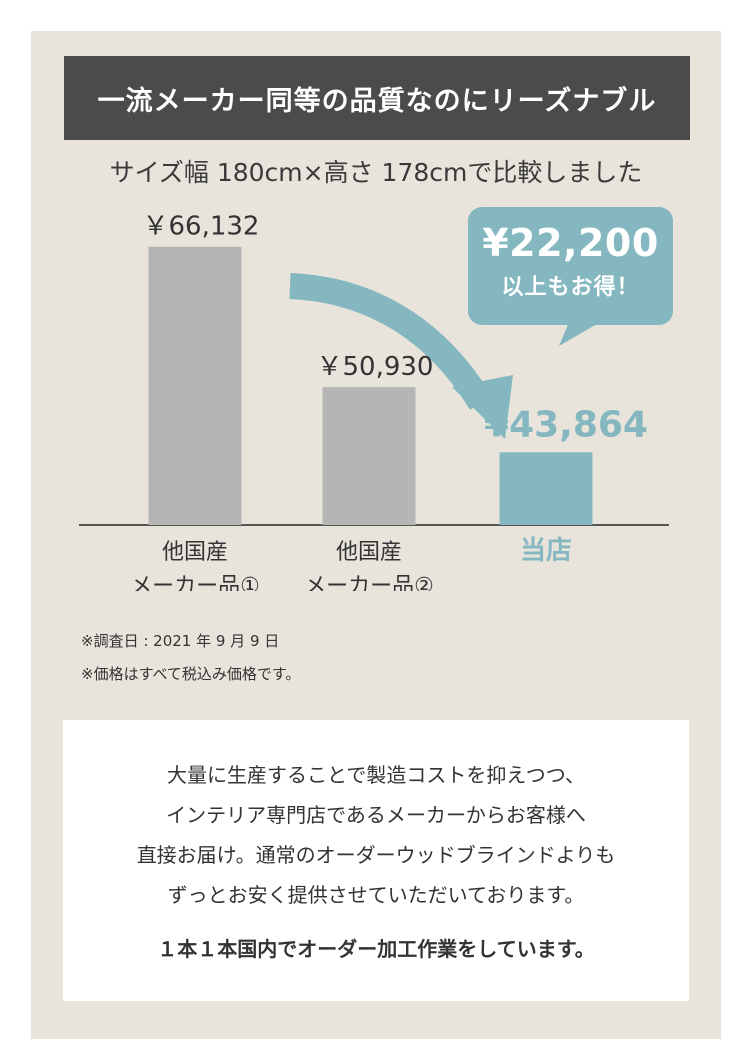 The image size is (750, 1059). I want to click on footnotes: ※調査日 : 2021 年 9 月 9 日 ※価格はすべて税込み価格です。, so click(190, 658).